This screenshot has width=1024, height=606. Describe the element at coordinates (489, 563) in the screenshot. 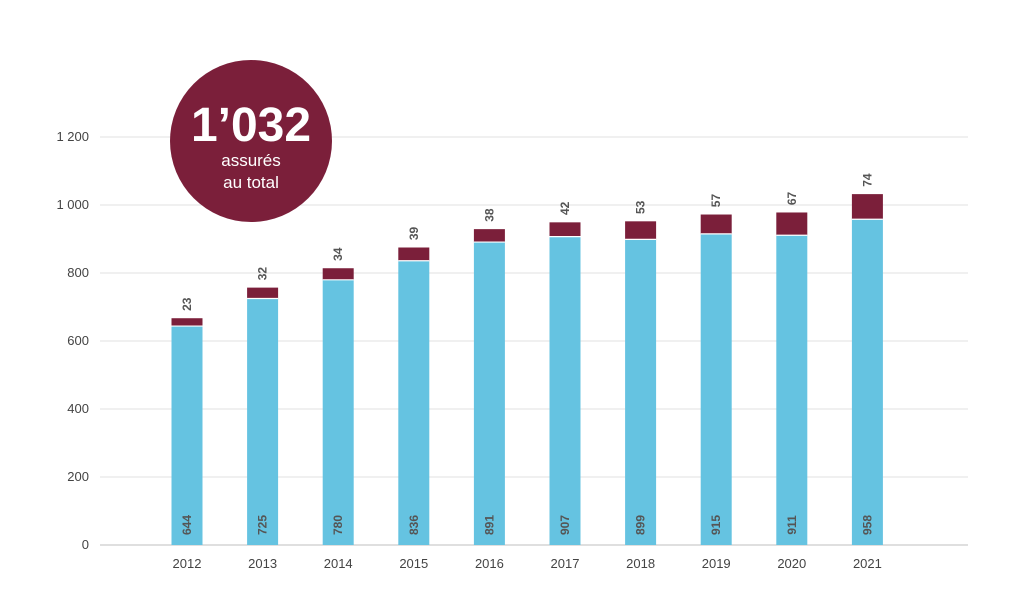

I see `x-tick-label: 2016` at that location.